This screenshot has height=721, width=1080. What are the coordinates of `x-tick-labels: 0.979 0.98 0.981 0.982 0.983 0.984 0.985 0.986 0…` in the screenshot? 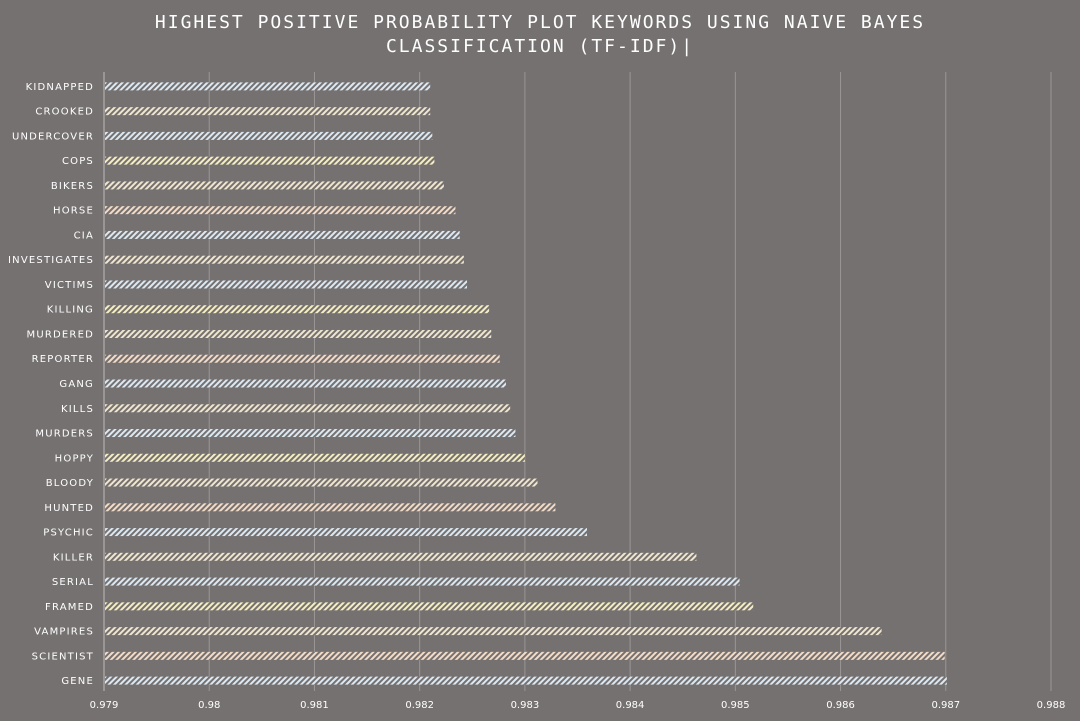 It's located at (578, 705).